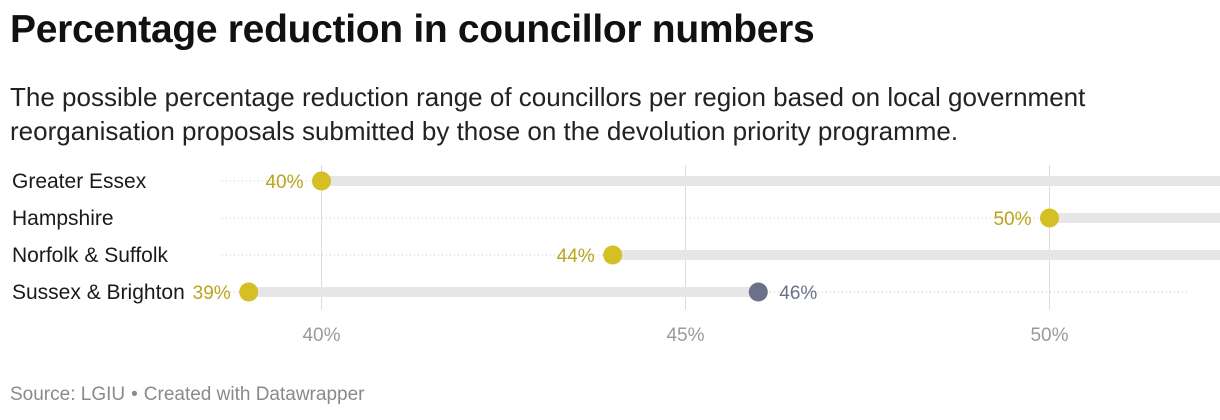  I want to click on chart-row: Sussex & Brighton 39% 46%, so click(600, 292).